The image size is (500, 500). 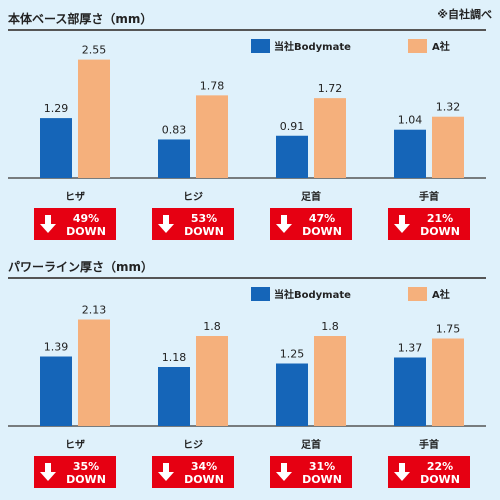 I want to click on badge-percent: 35%, so click(x=86, y=466).